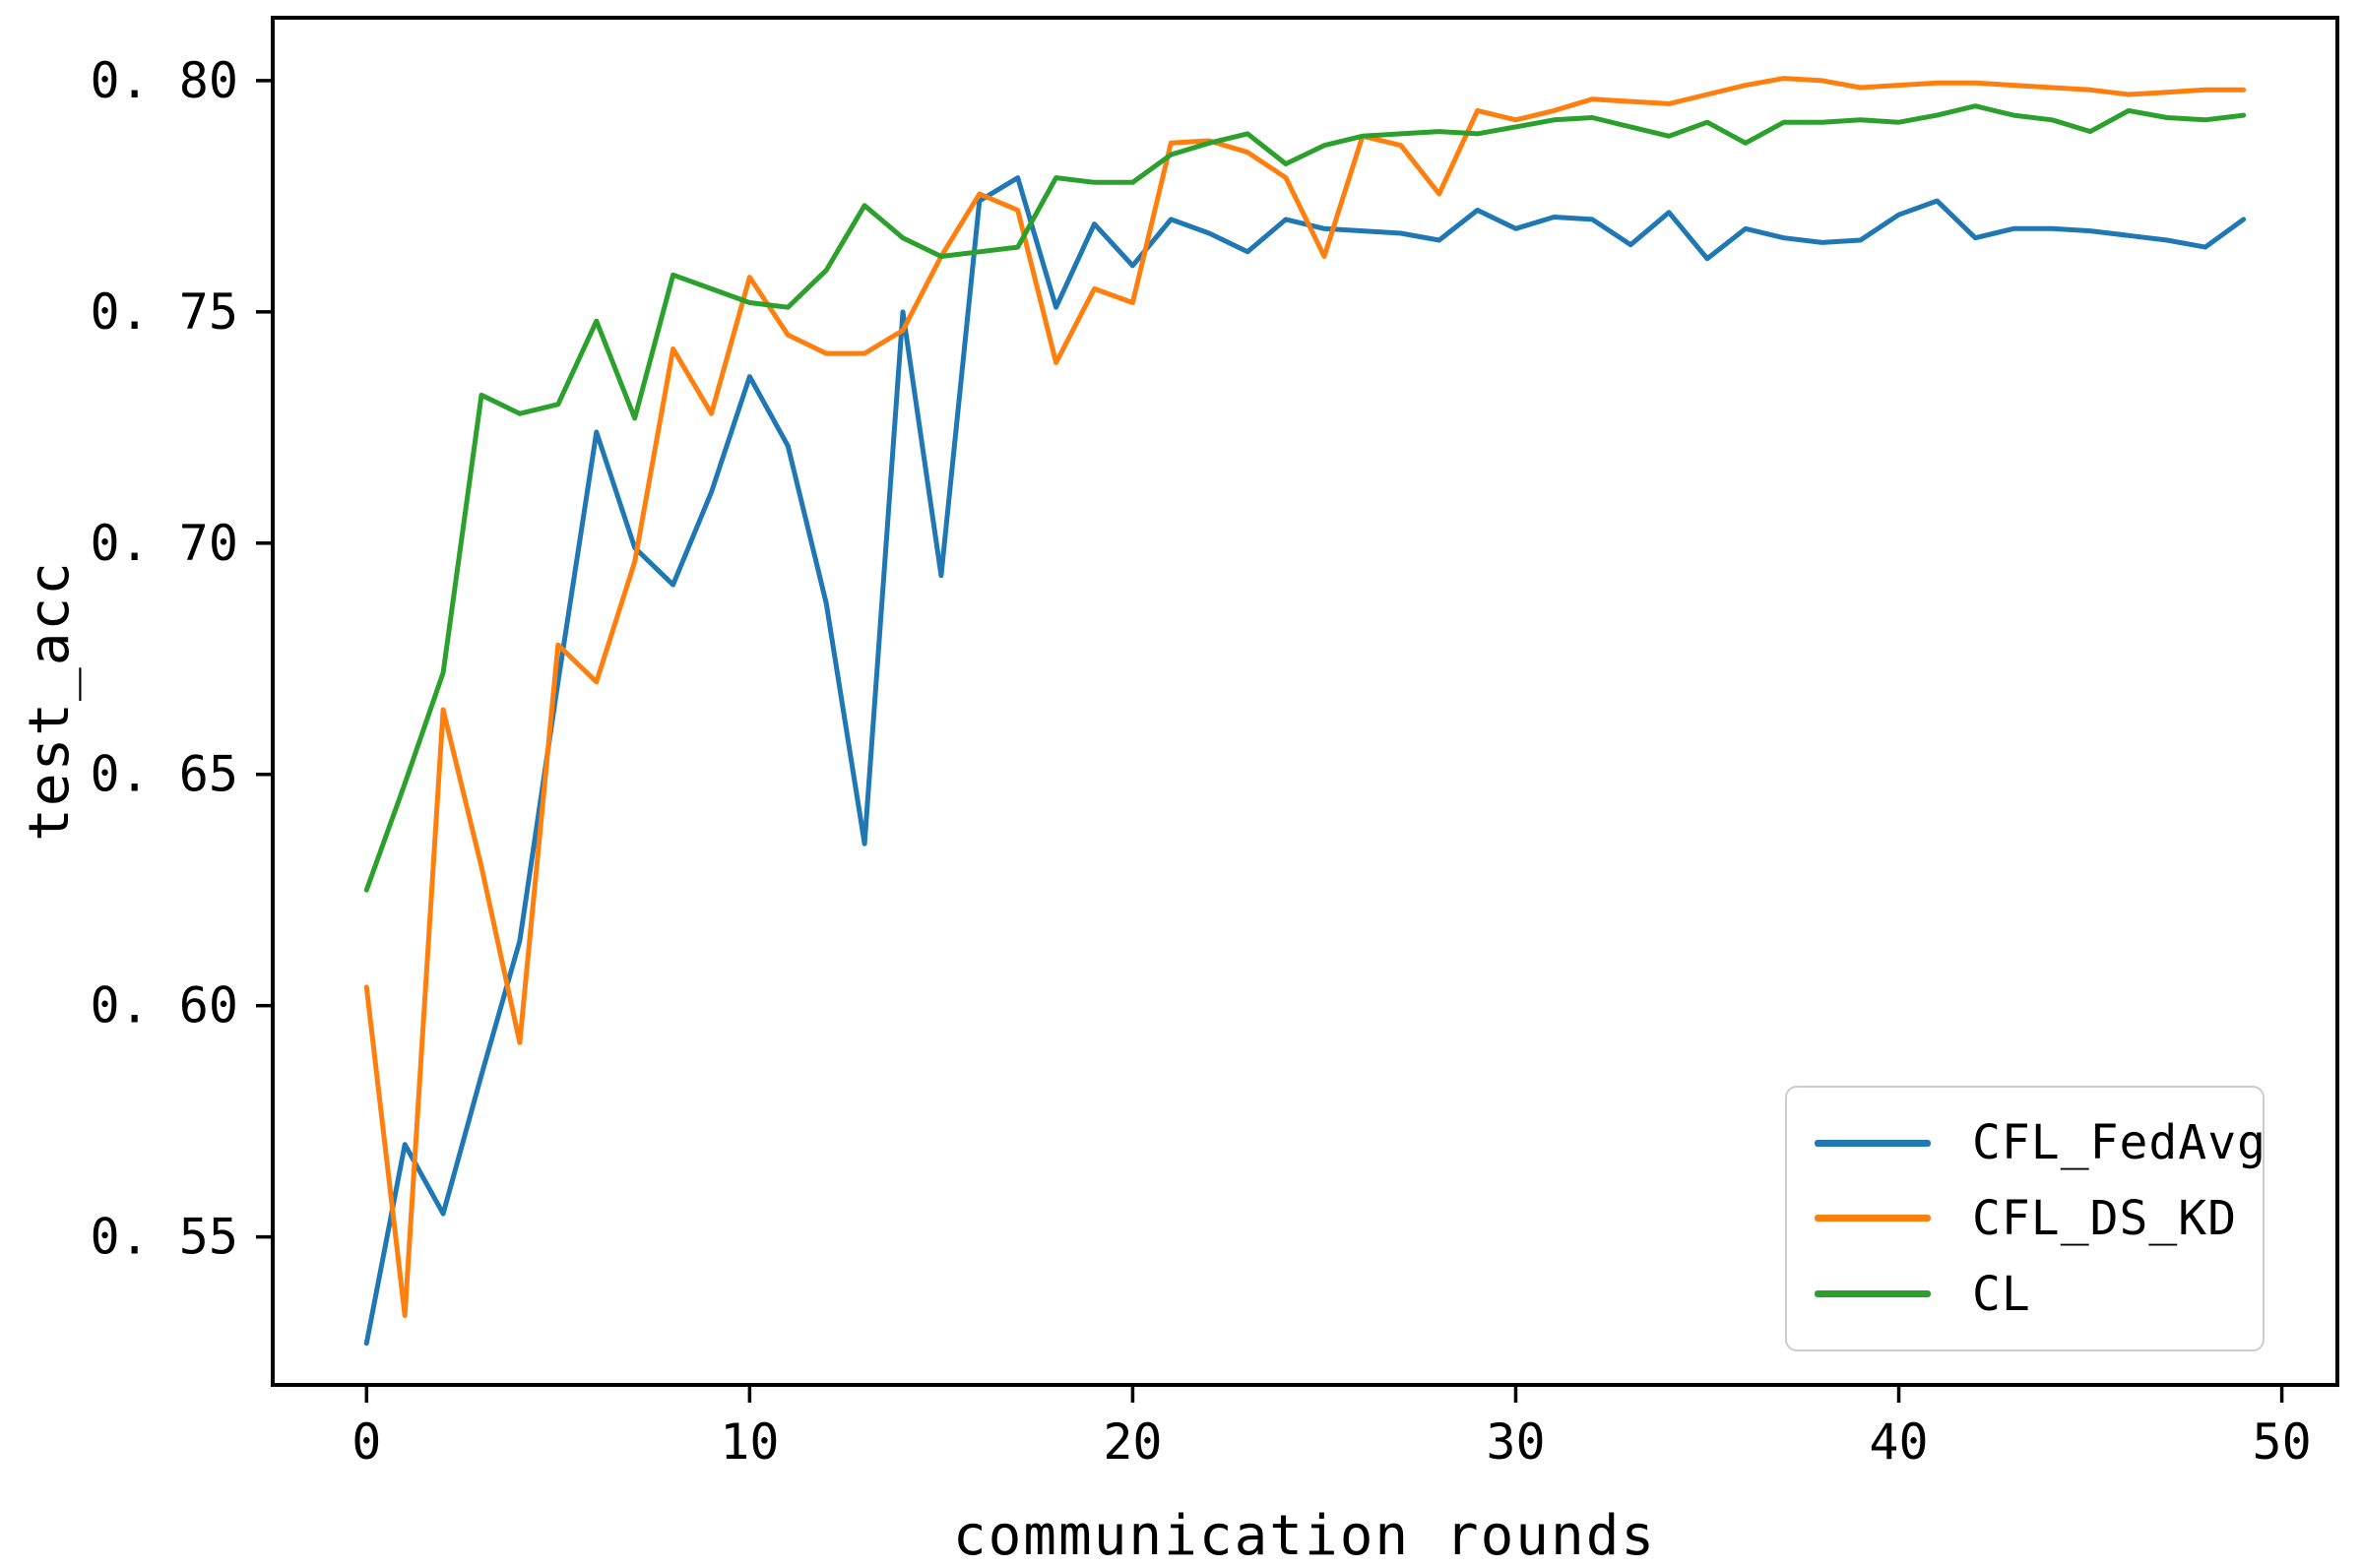 This screenshot has width=2361, height=1568. What do you see at coordinates (164, 1237) in the screenshot?
I see `y-tick-label: 0. 55` at bounding box center [164, 1237].